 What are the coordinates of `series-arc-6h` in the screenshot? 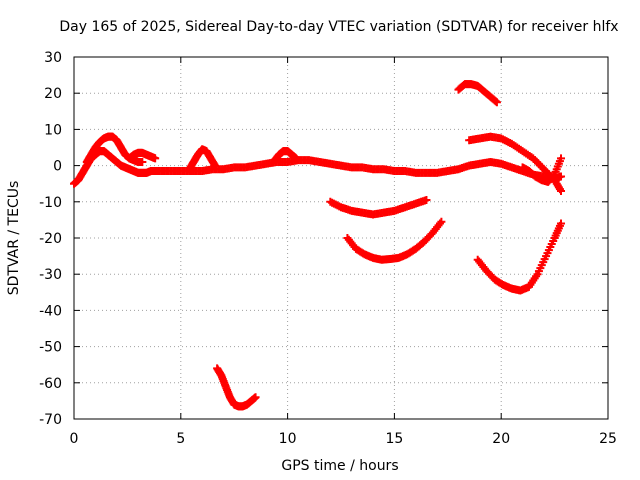 It's located at (202, 159).